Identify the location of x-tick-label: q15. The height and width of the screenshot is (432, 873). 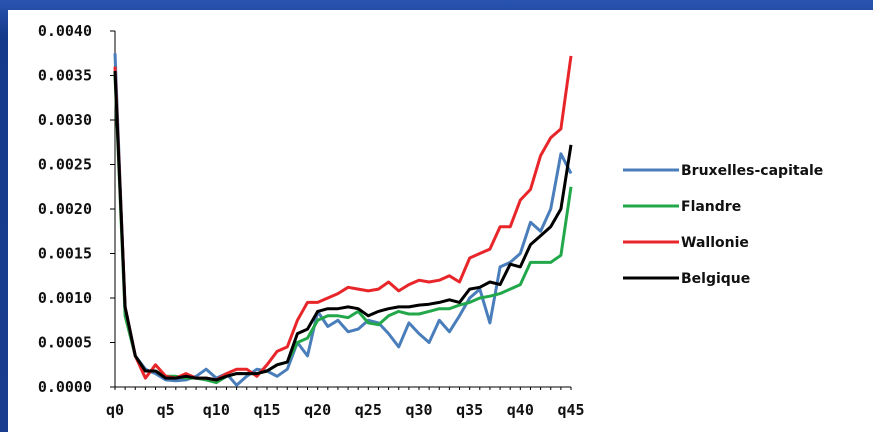
(266, 410).